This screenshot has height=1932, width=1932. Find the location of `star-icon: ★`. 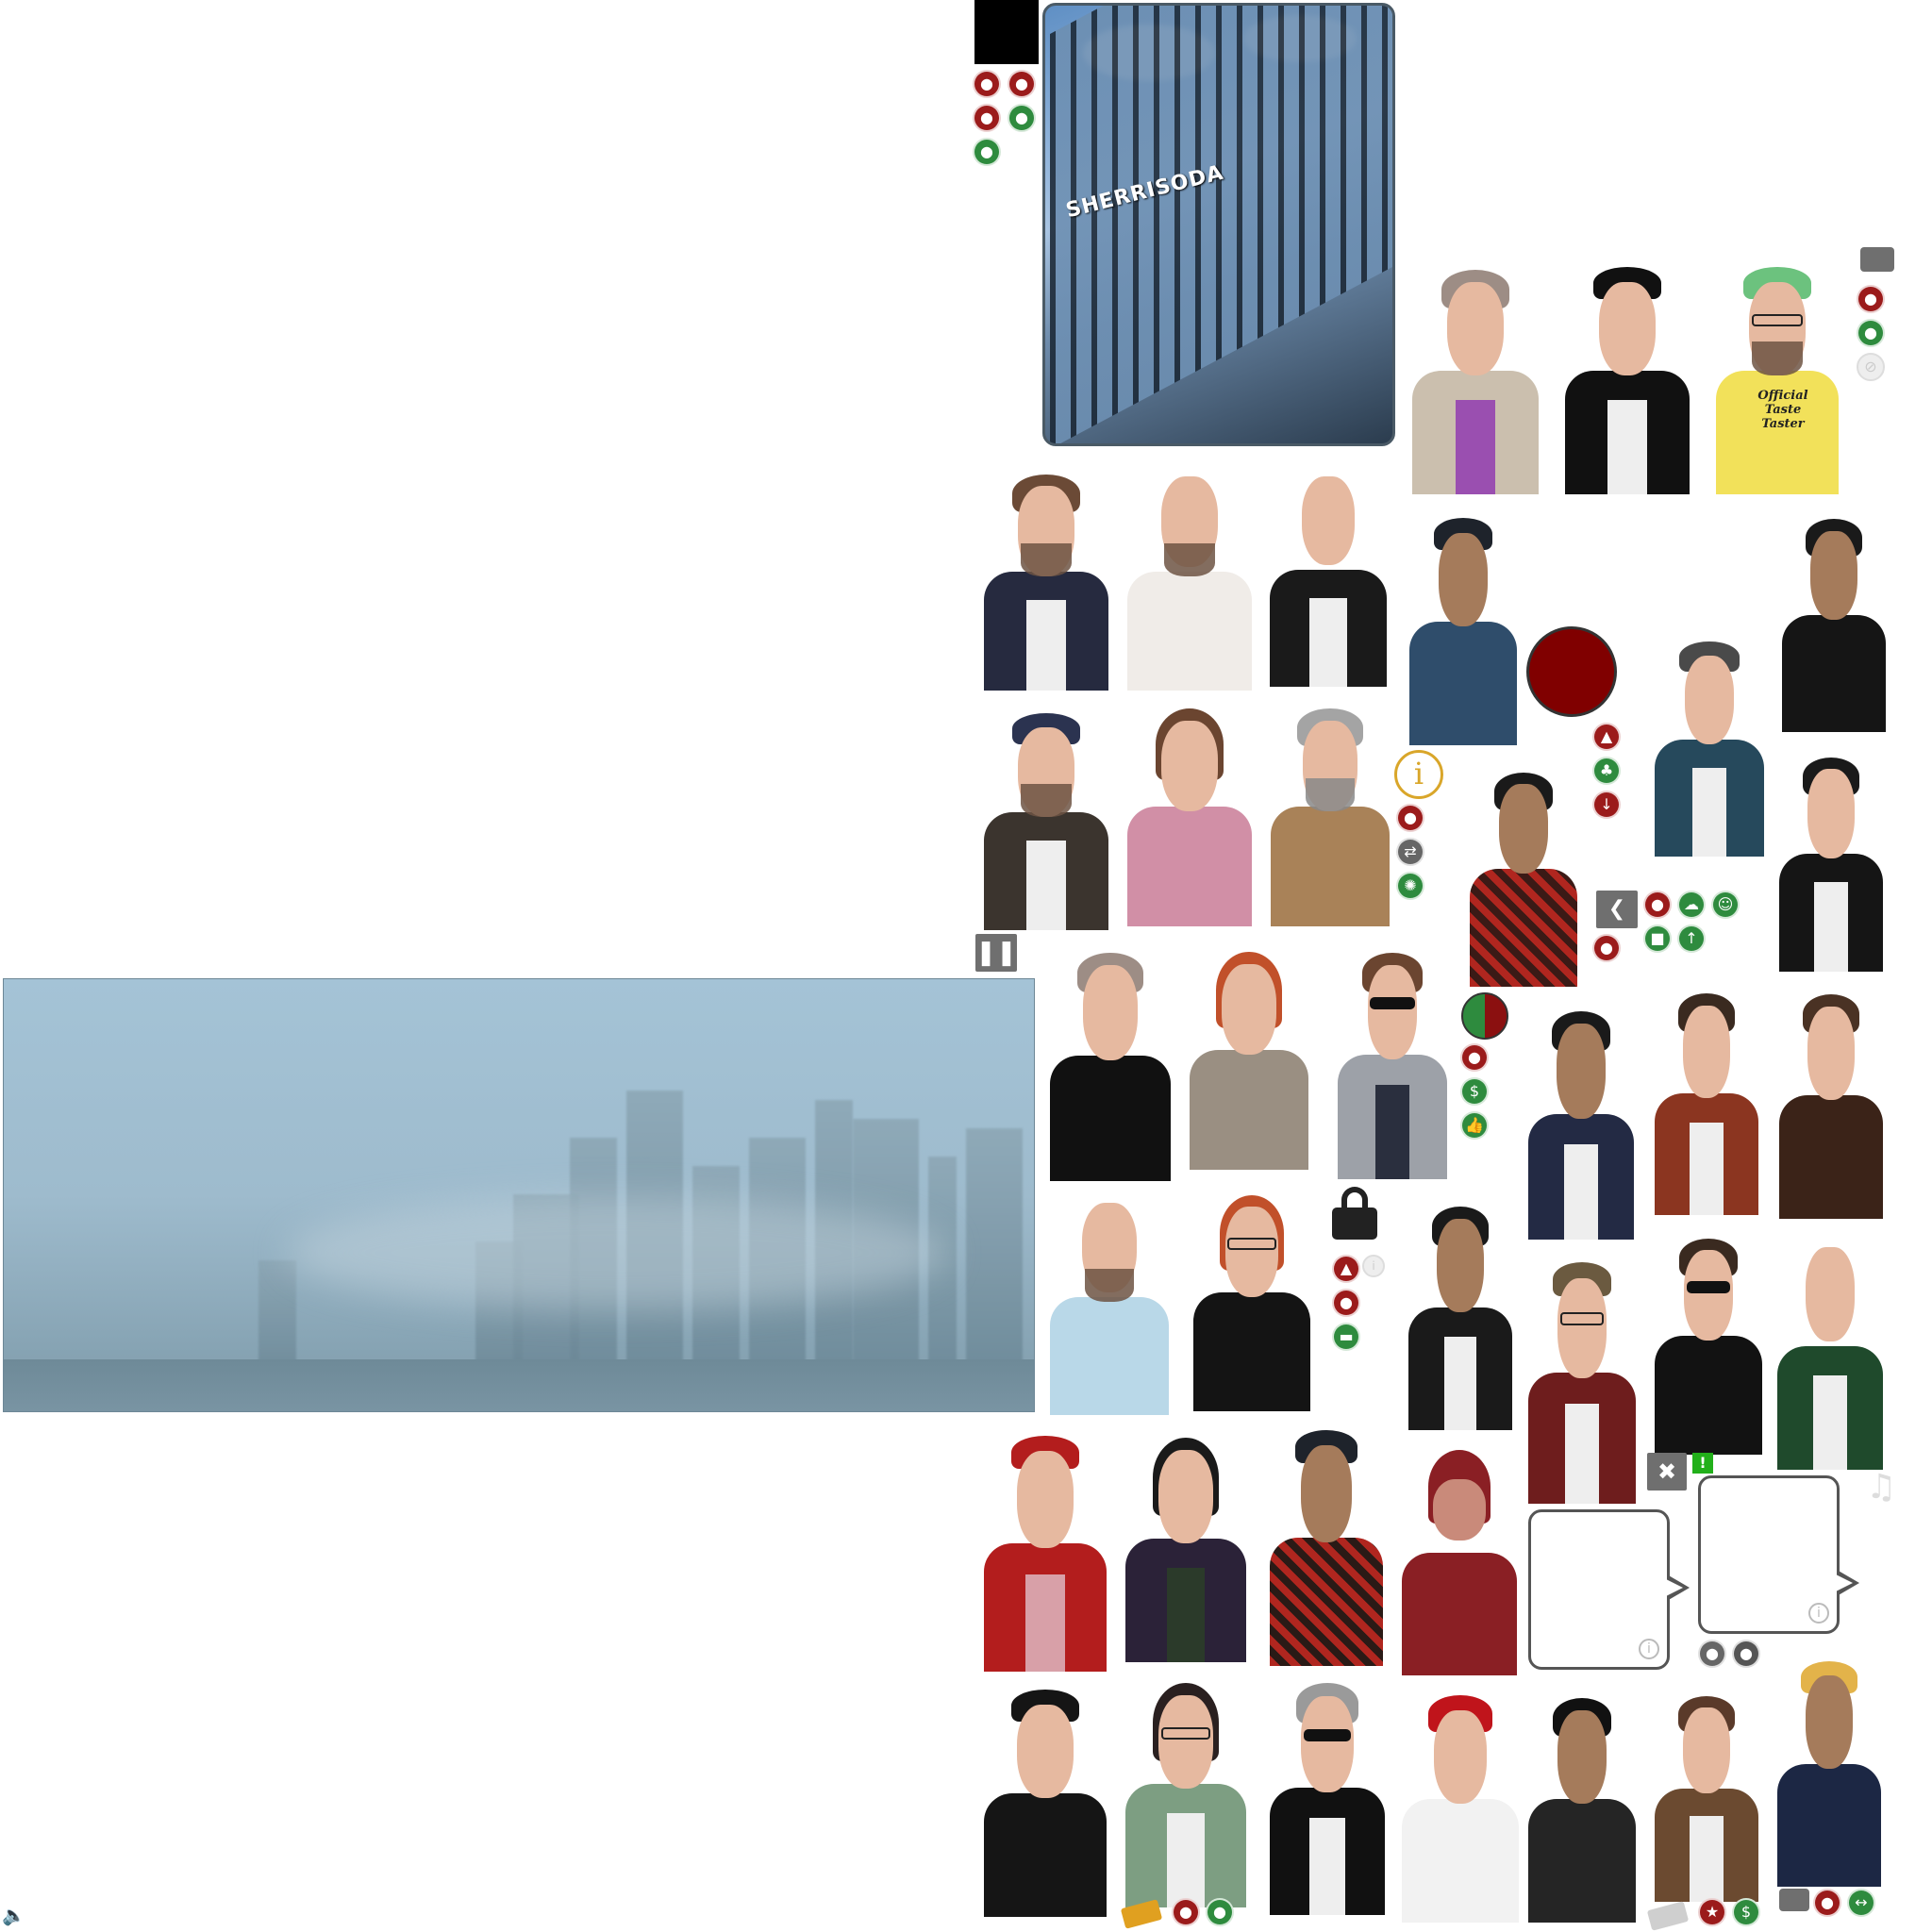

star-icon: ★ is located at coordinates (1712, 1912).